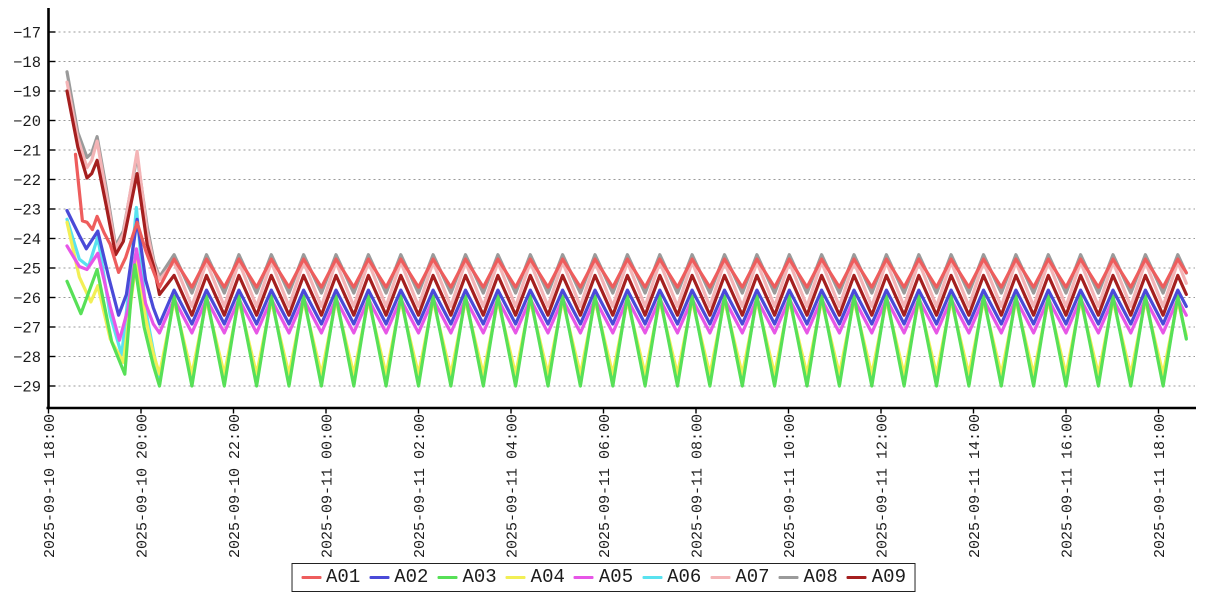 The width and height of the screenshot is (1207, 600). I want to click on legend-label: A05, so click(616, 577).